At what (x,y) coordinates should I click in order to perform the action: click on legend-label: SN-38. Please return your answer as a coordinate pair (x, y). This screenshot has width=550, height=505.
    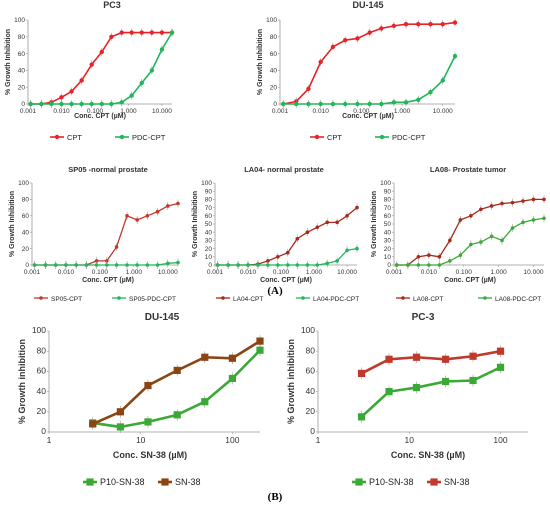
    Looking at the image, I should click on (457, 482).